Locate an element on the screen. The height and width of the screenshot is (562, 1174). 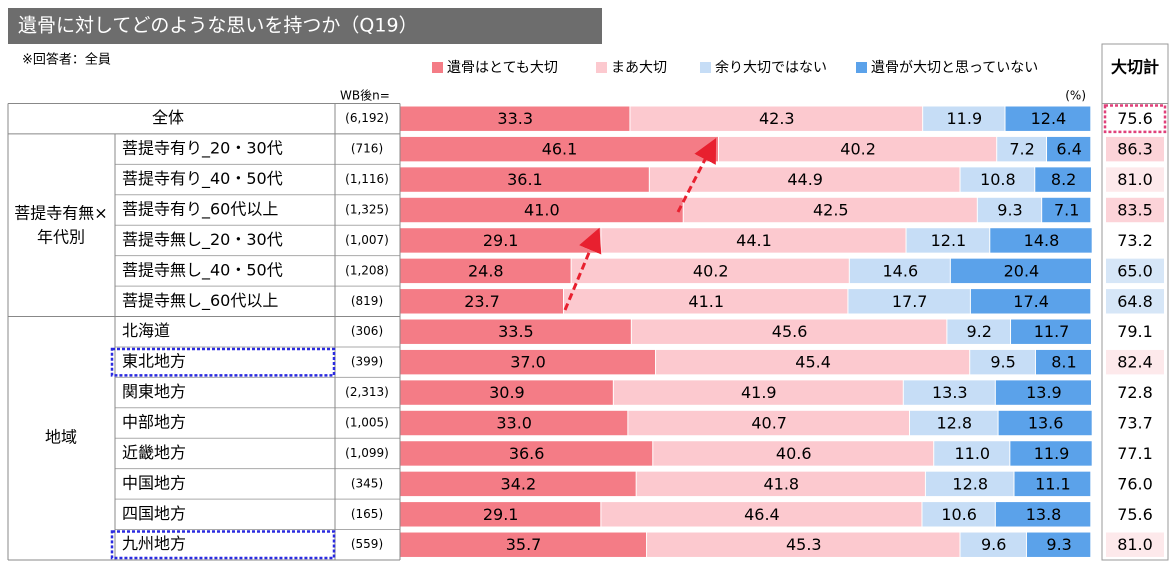
value-label: 41.1 is located at coordinates (706, 301).